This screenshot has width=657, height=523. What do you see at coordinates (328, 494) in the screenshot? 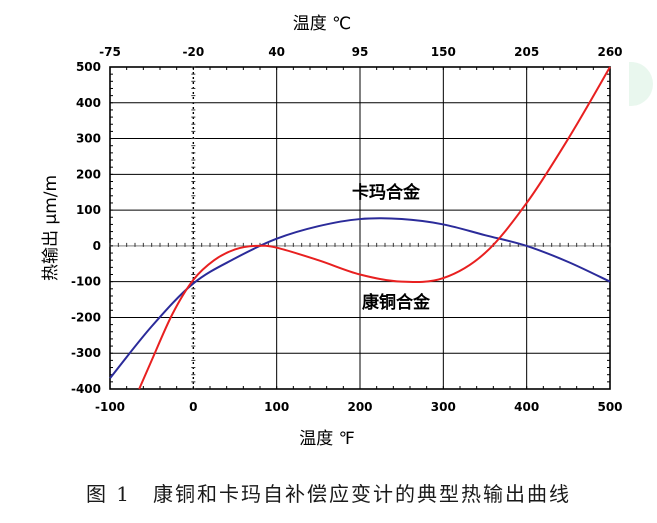
I see `figure-caption: 图 1 康铜和卡玛自补偿应变计的典型热输出曲线` at bounding box center [328, 494].